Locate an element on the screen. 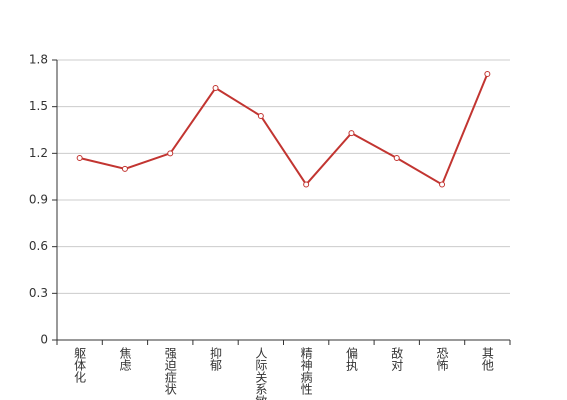  y-tick-label: 0.9 is located at coordinates (38, 200).